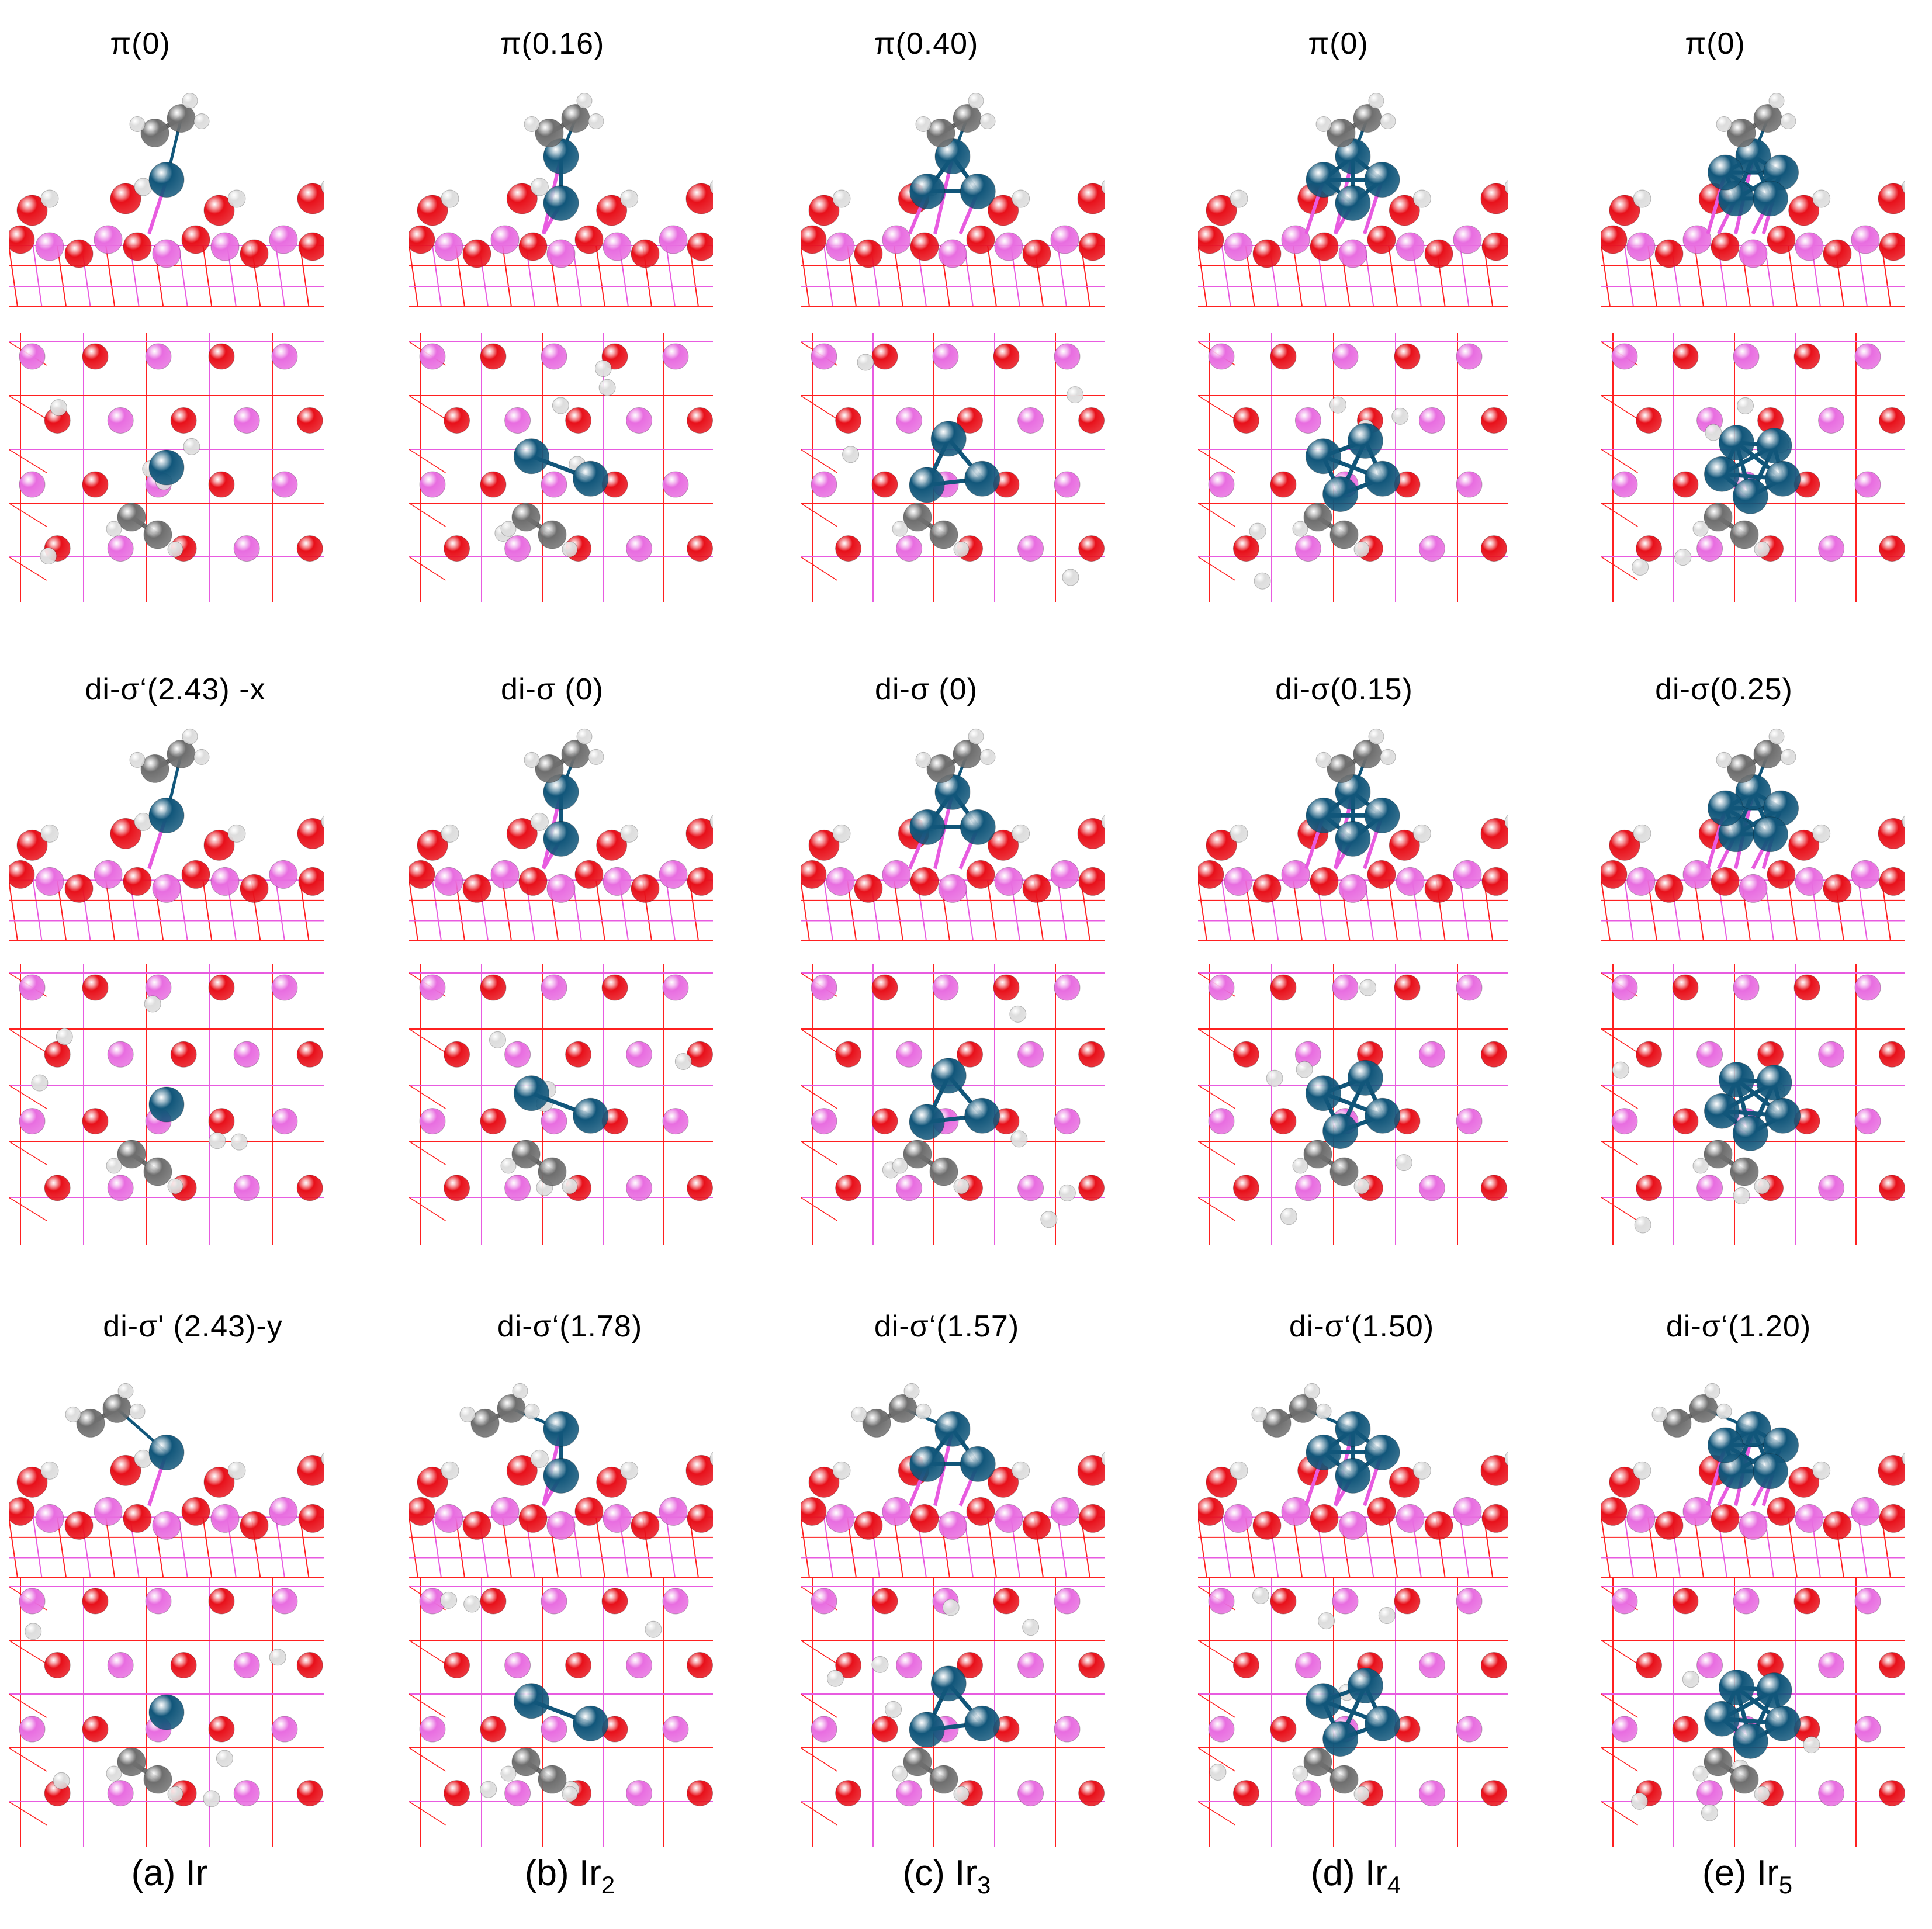  I want to click on label-row2-col4: di-σ(0.15), so click(1344, 690).